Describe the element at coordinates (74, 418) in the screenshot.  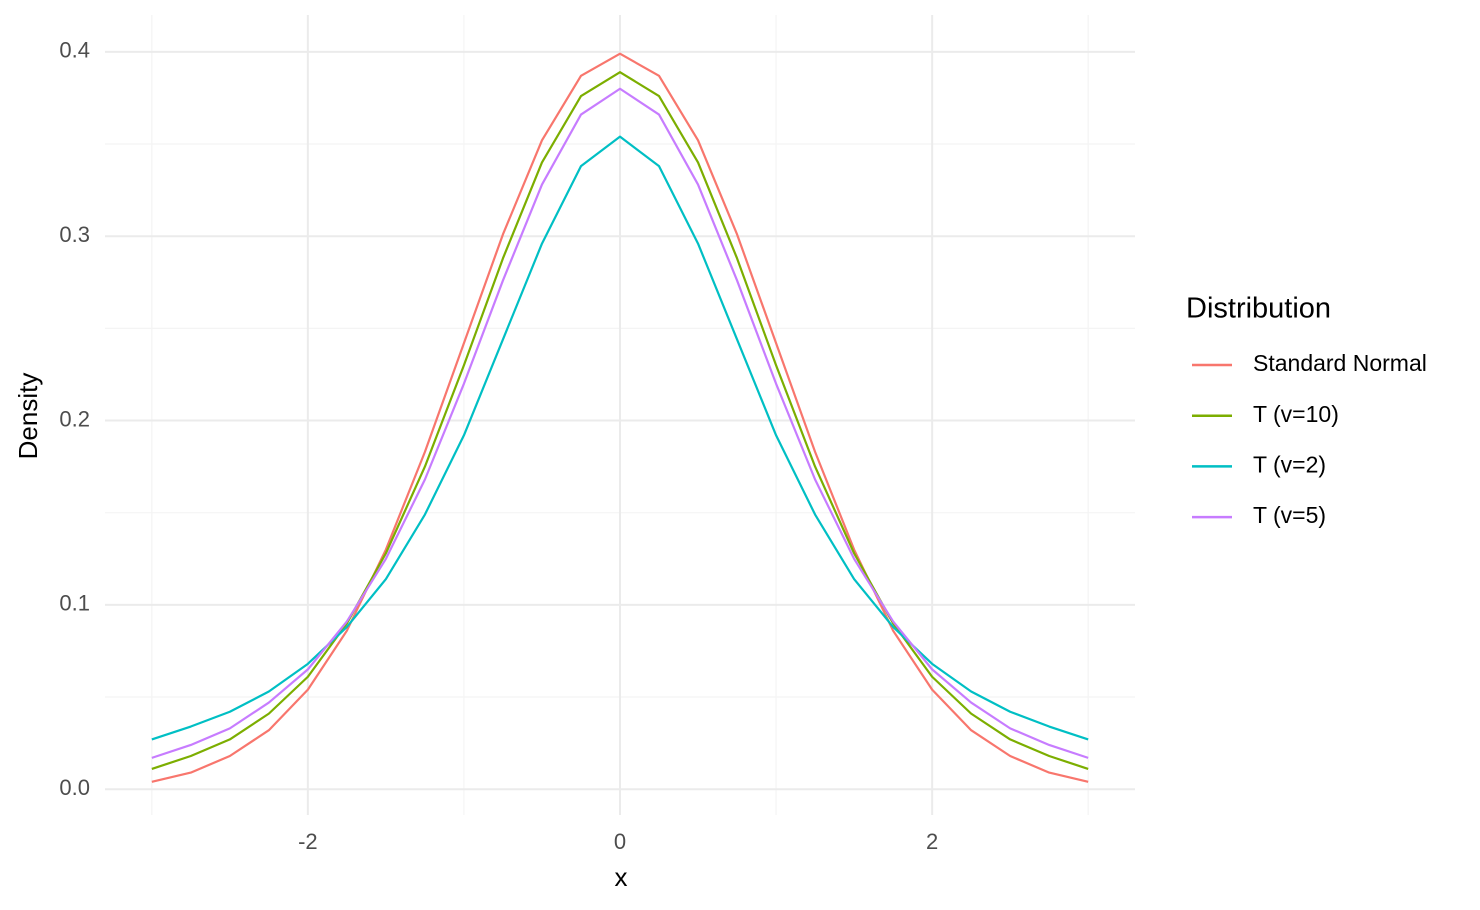
I see `y-tick-label: 0.2` at that location.